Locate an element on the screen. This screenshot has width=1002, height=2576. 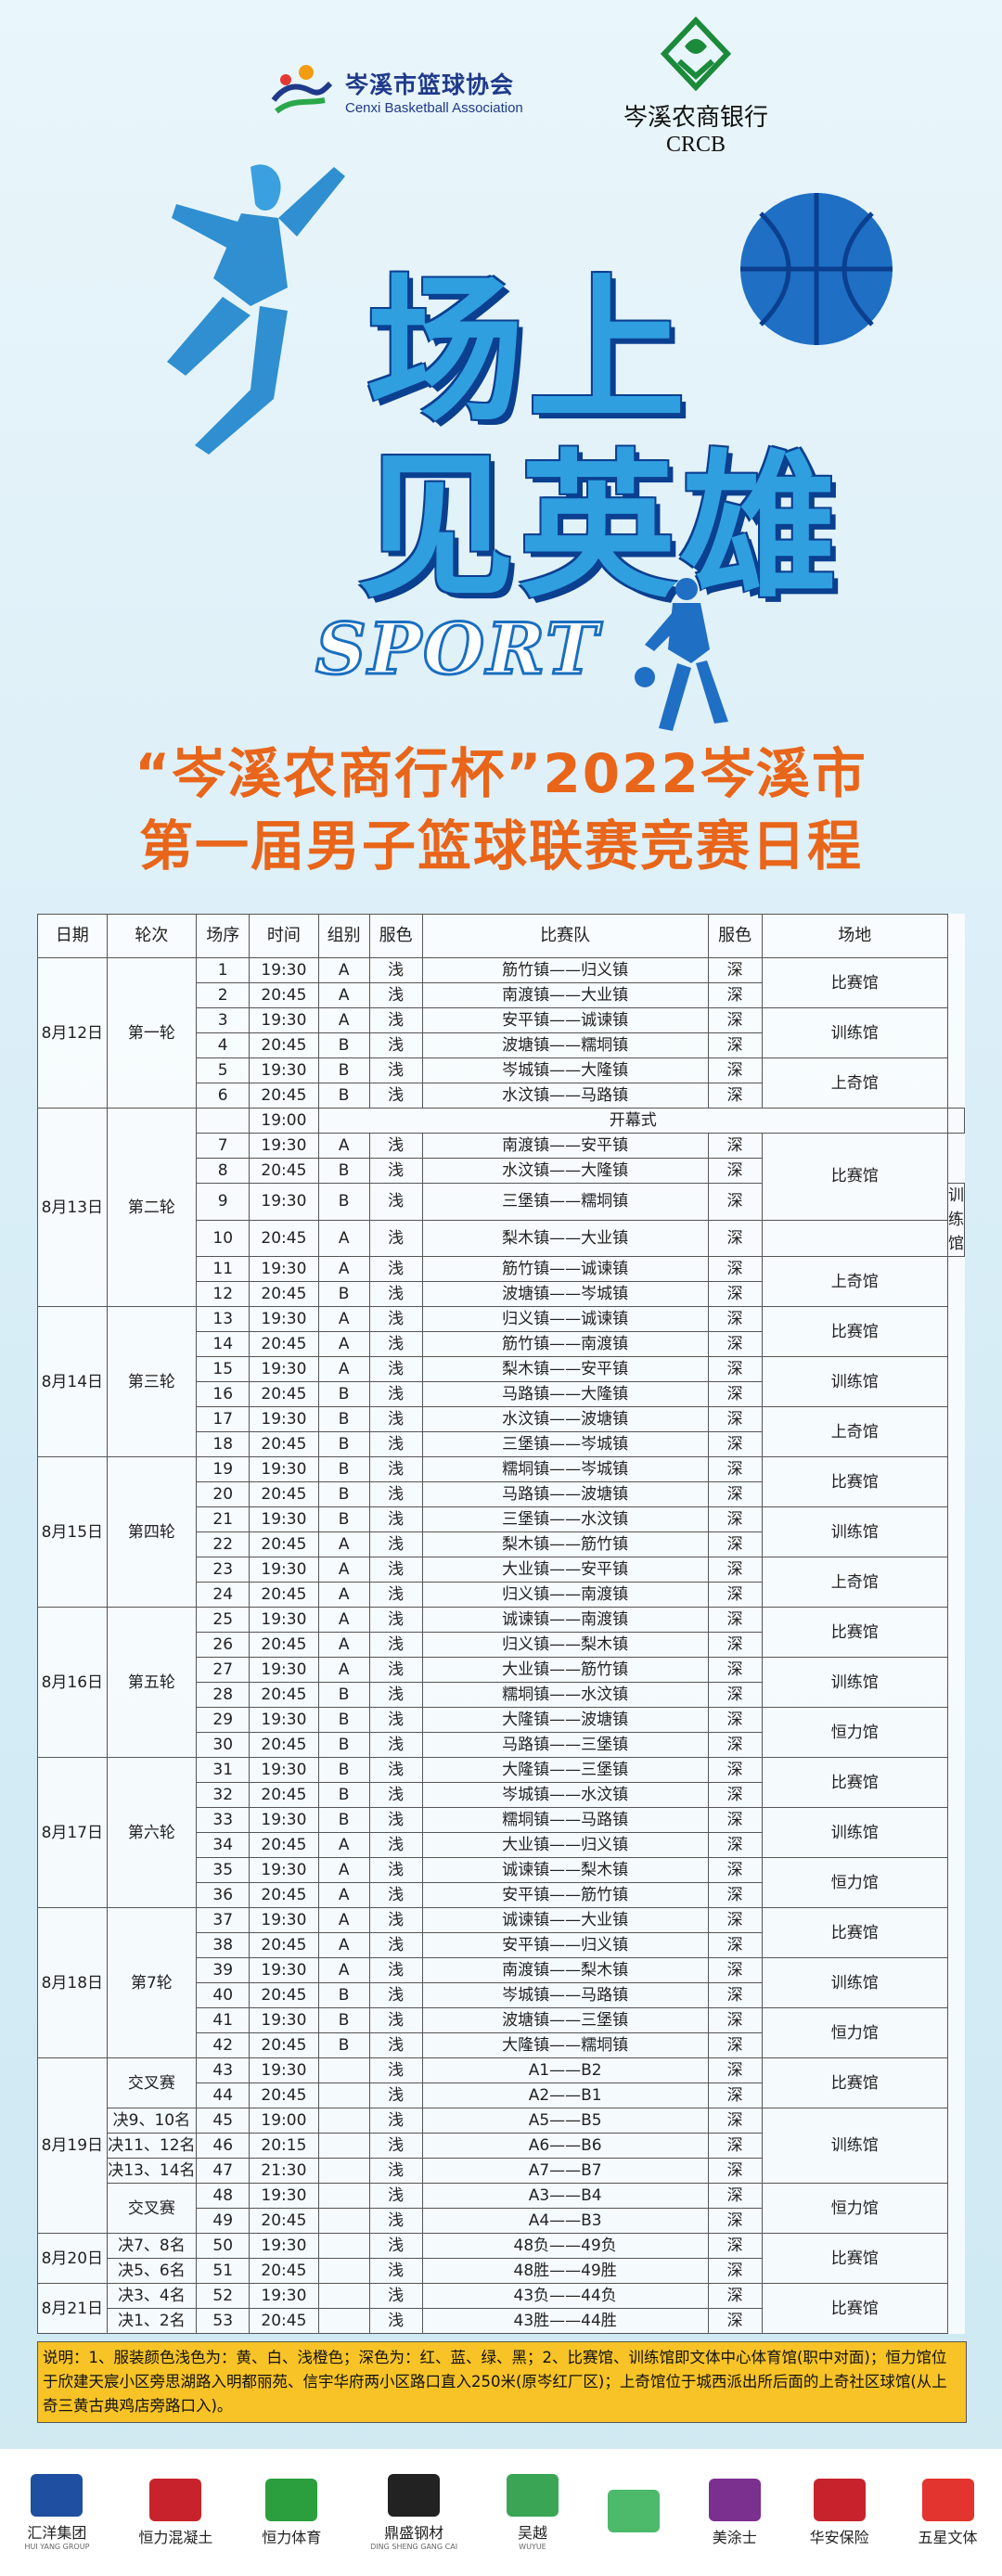
match-number-cell: 2 is located at coordinates (223, 995).